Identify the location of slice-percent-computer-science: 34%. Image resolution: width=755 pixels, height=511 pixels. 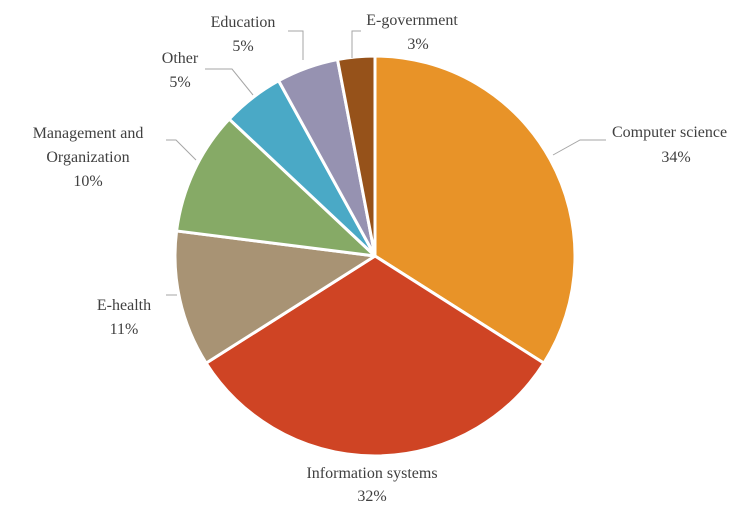
(675, 157).